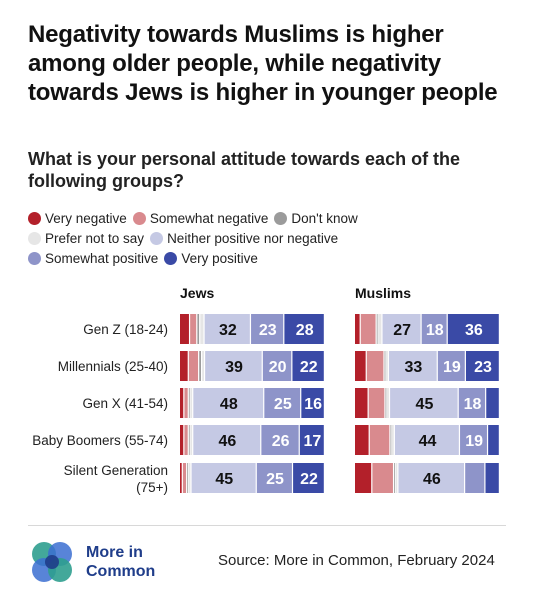 The width and height of the screenshot is (537, 600). I want to click on legend-item-dont-know: Don't know, so click(316, 218).